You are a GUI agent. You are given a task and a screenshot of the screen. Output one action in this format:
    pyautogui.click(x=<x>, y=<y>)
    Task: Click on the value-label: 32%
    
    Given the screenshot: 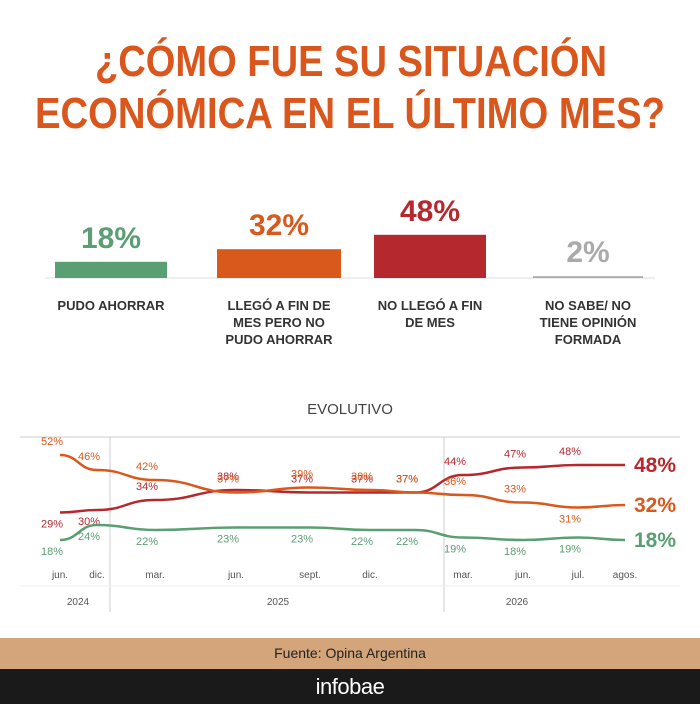 What is the action you would take?
    pyautogui.click(x=279, y=225)
    